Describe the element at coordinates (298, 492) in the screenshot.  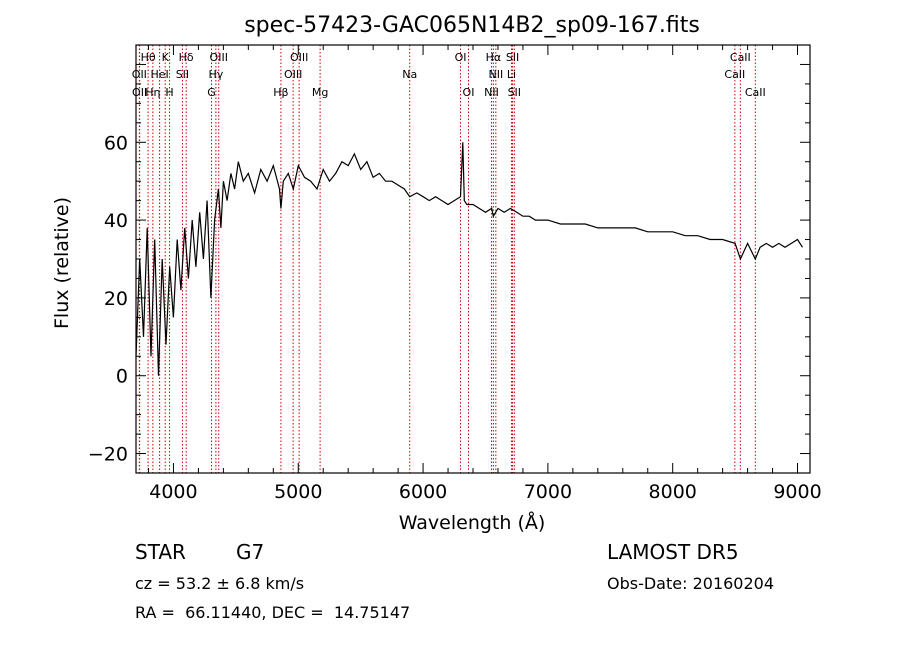
I see `x-tick-label: 5000` at that location.